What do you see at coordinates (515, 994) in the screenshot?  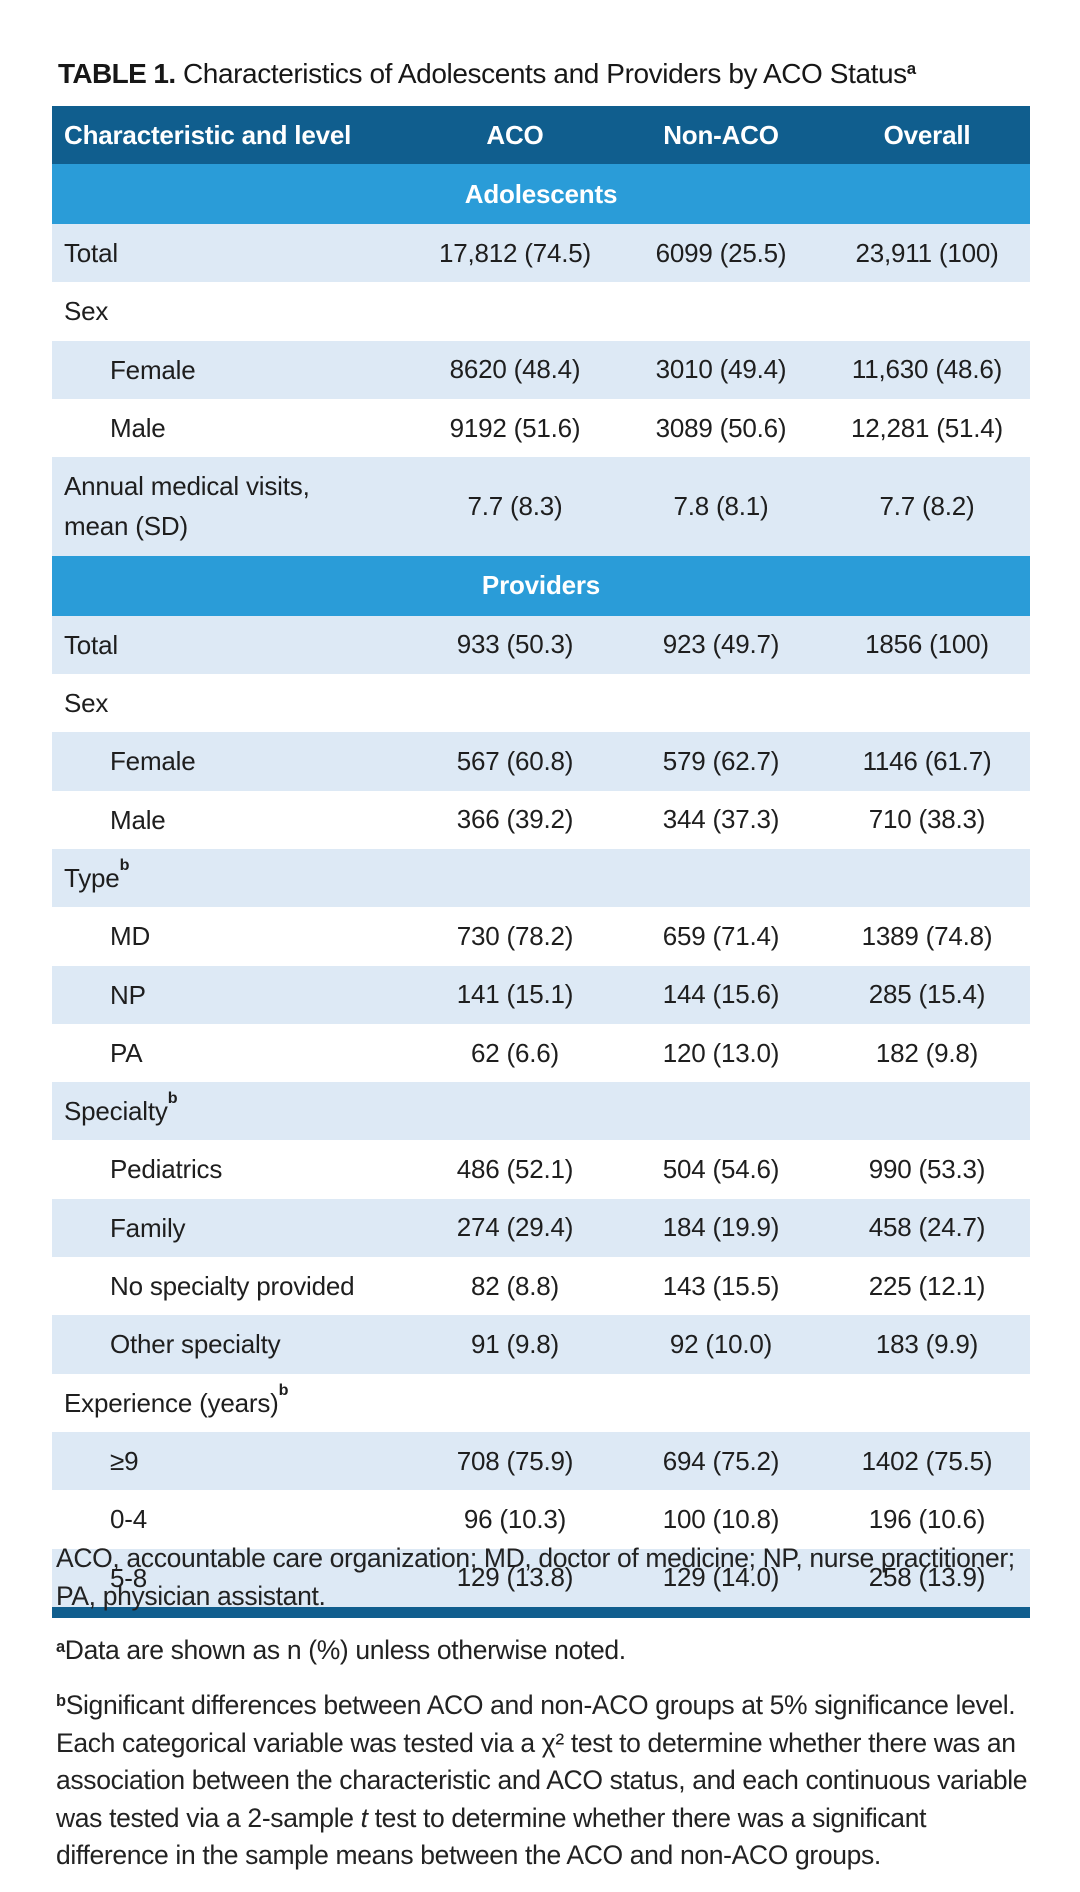 I see `cell-value: 141 (15.1)` at bounding box center [515, 994].